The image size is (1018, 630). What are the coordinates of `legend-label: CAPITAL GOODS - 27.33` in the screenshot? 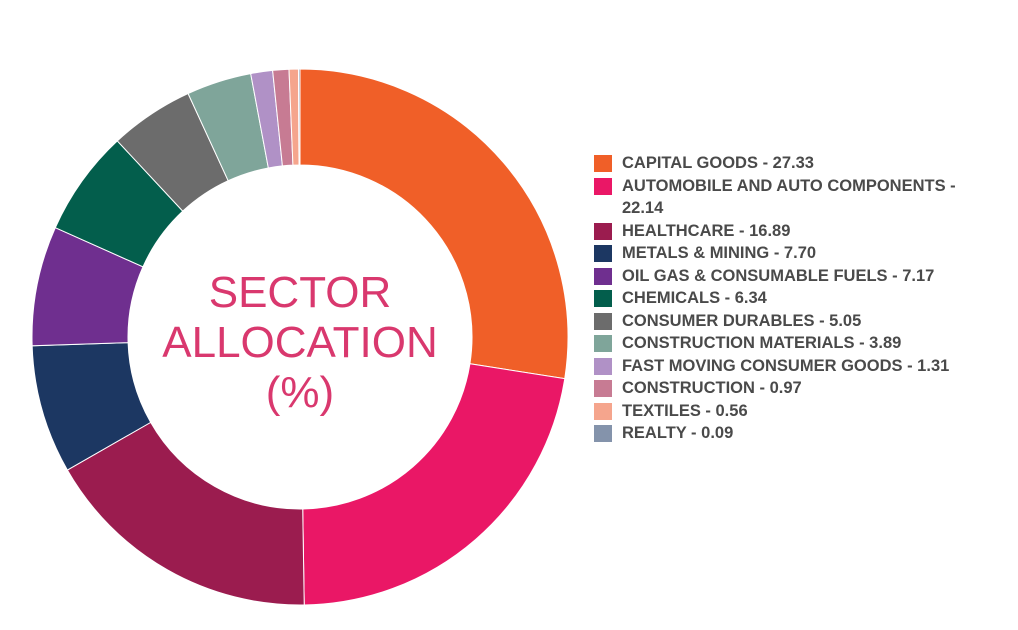 It's located at (718, 163).